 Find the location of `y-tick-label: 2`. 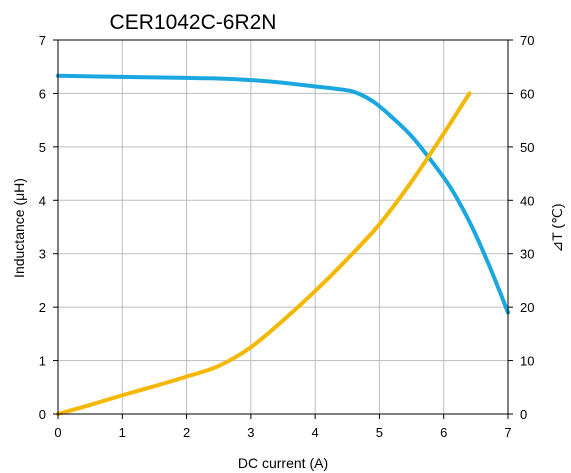

y-tick-label: 2 is located at coordinates (42, 307).